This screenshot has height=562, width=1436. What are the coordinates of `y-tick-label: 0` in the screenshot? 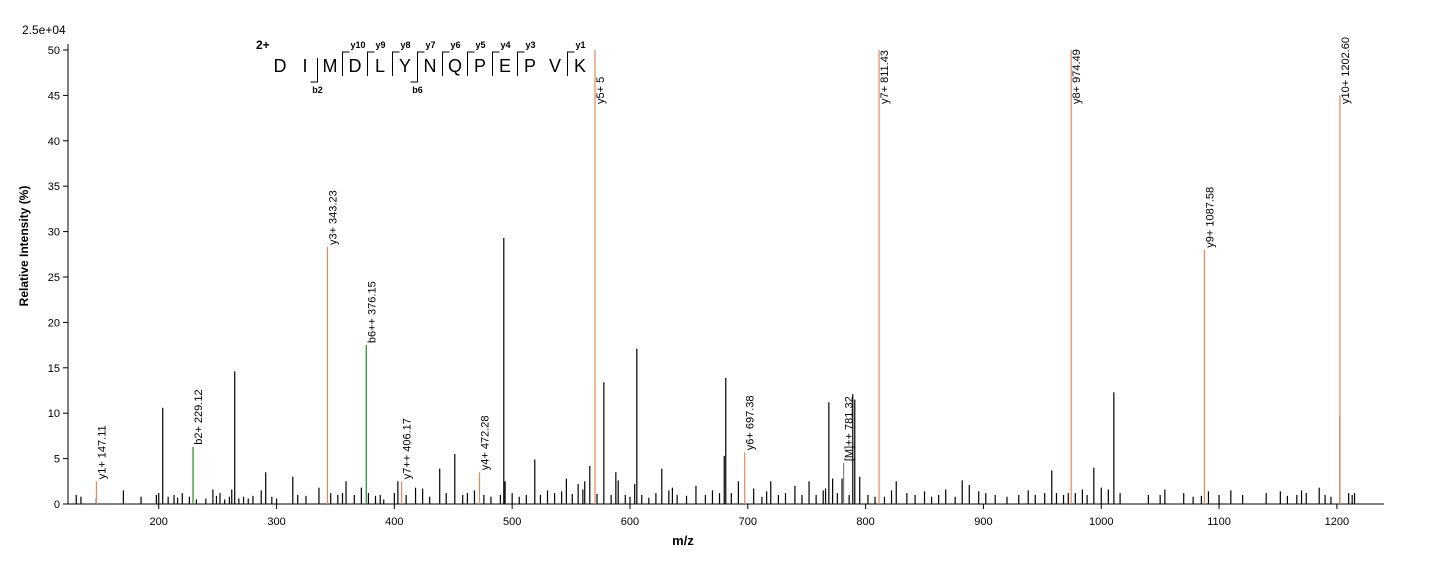 It's located at (57, 505).